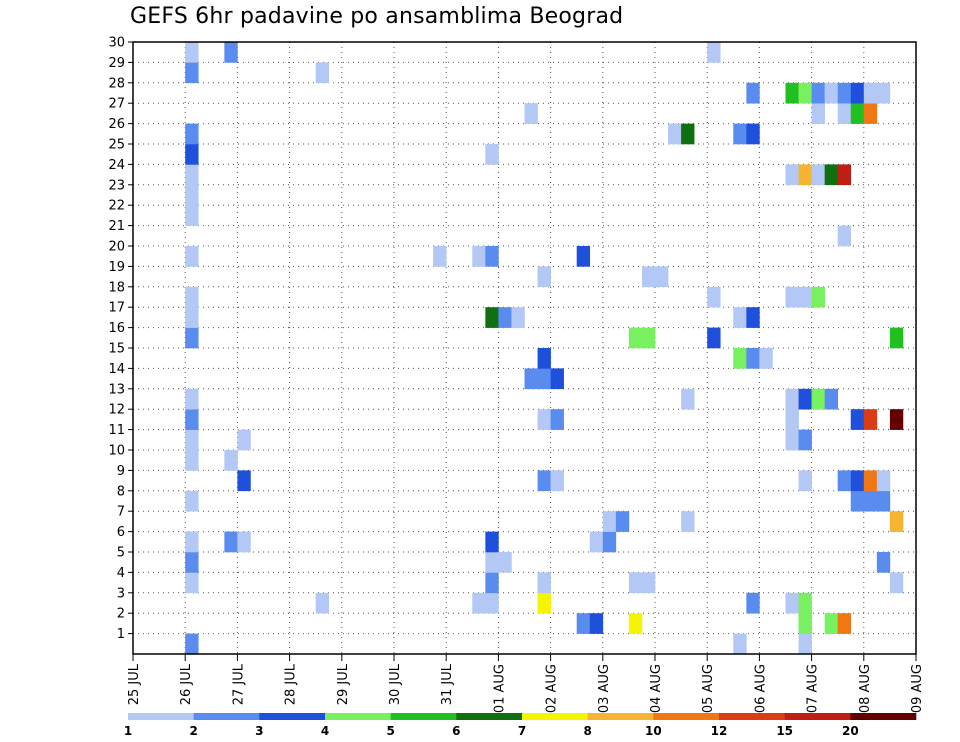 This screenshot has height=742, width=960. Describe the element at coordinates (116, 247) in the screenshot. I see `y-tick-label: 20` at that location.